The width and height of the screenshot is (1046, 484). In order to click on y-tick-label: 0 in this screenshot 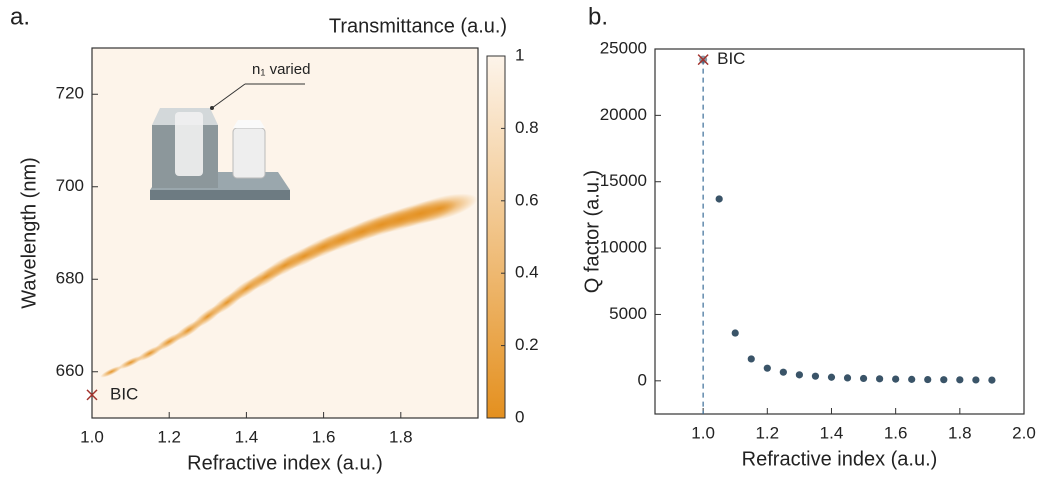, I will do `click(642, 379)`.